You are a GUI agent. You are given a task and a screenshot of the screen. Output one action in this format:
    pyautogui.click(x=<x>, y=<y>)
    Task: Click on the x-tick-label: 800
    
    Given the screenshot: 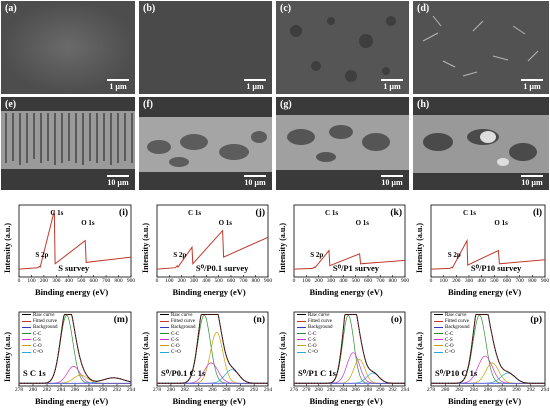 What is the action you would take?
    pyautogui.click(x=392, y=281)
    